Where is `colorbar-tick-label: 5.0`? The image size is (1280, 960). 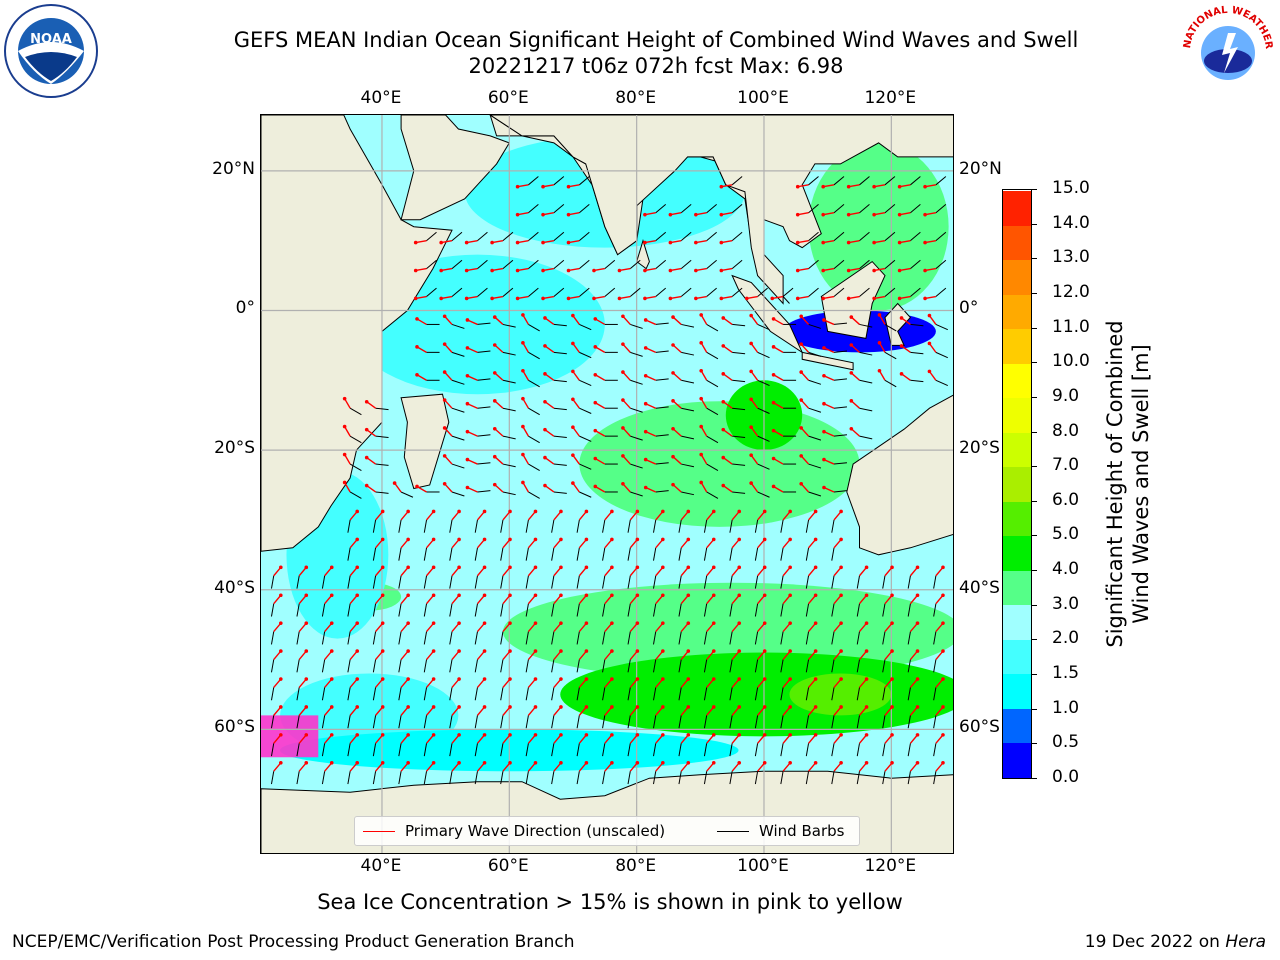
colorbar-tick-label: 5.0 is located at coordinates (1066, 534).